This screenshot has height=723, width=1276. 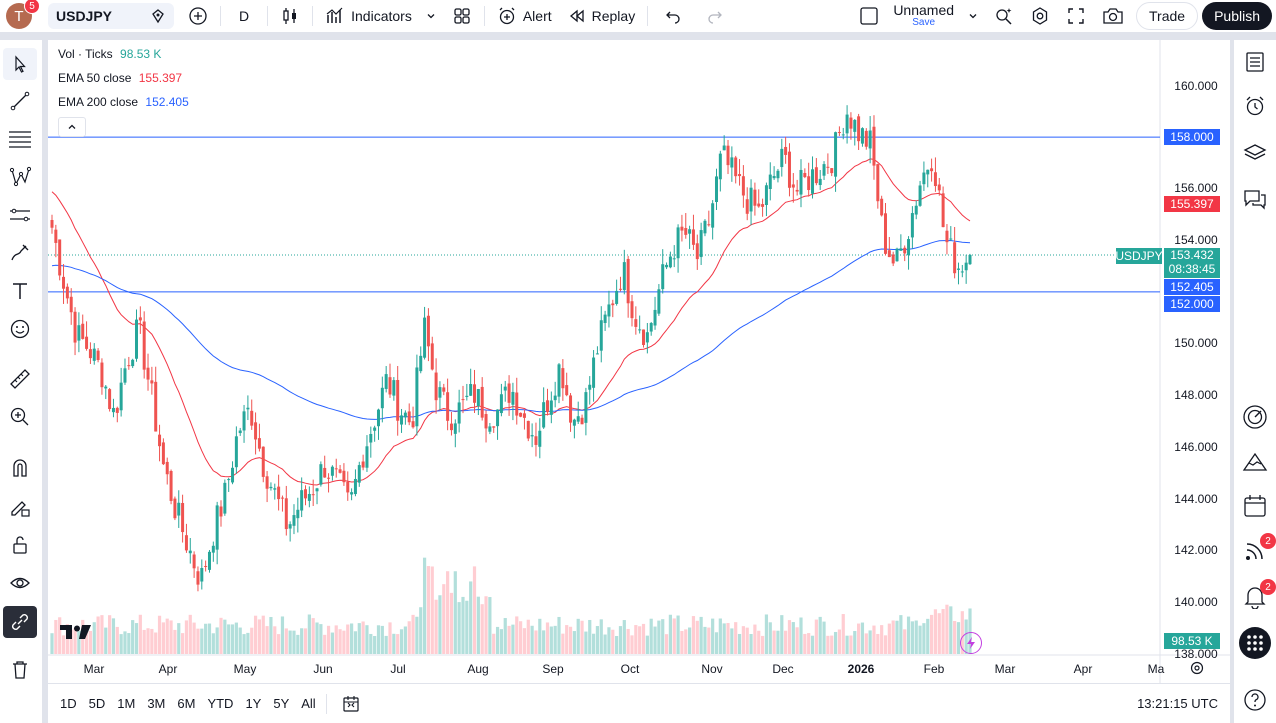 I want to click on help-button, so click(x=1255, y=700).